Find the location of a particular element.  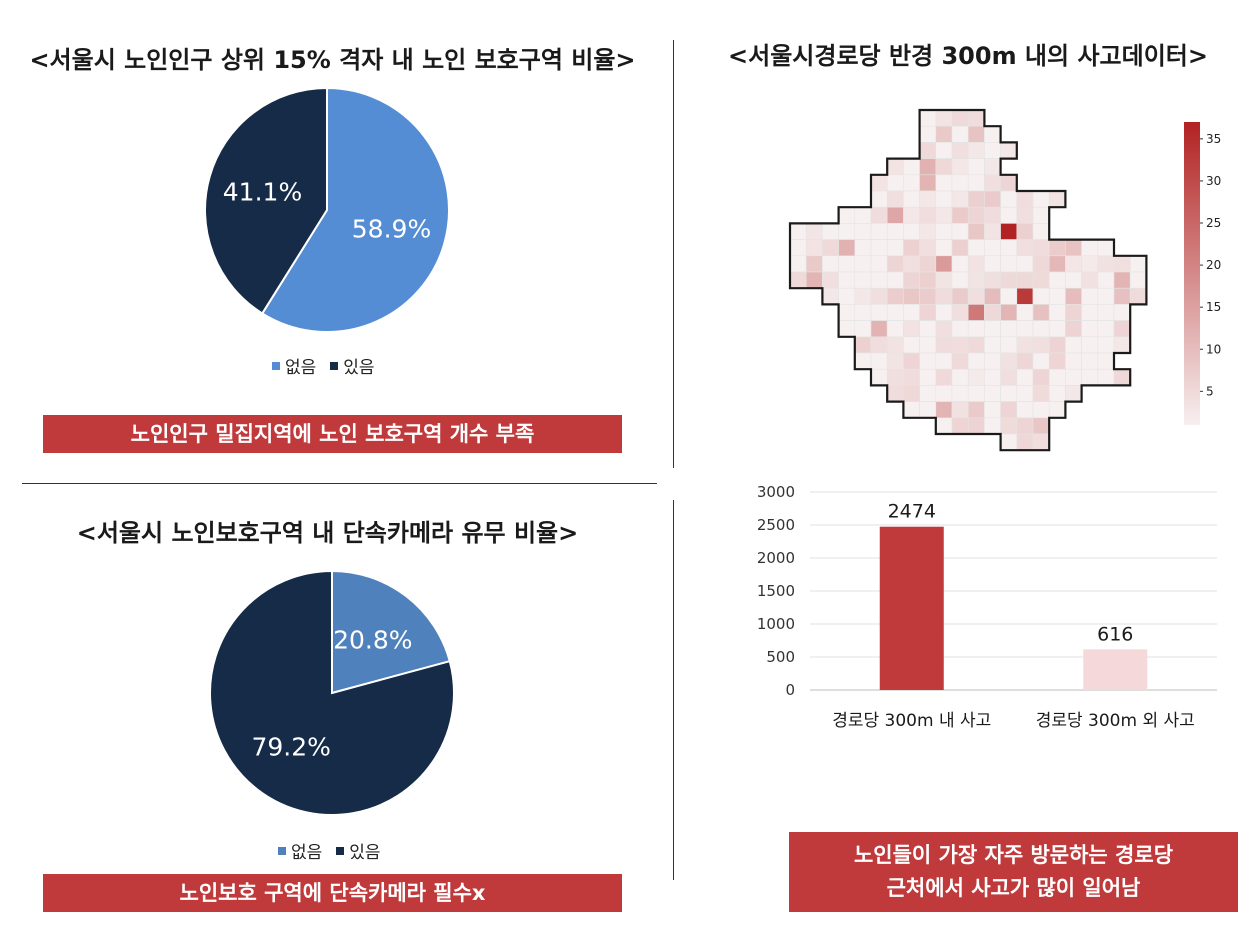

bottom-right-banner-line1: 노인들이 가장 자주 방문하는 경로당 is located at coordinates (1013, 855).